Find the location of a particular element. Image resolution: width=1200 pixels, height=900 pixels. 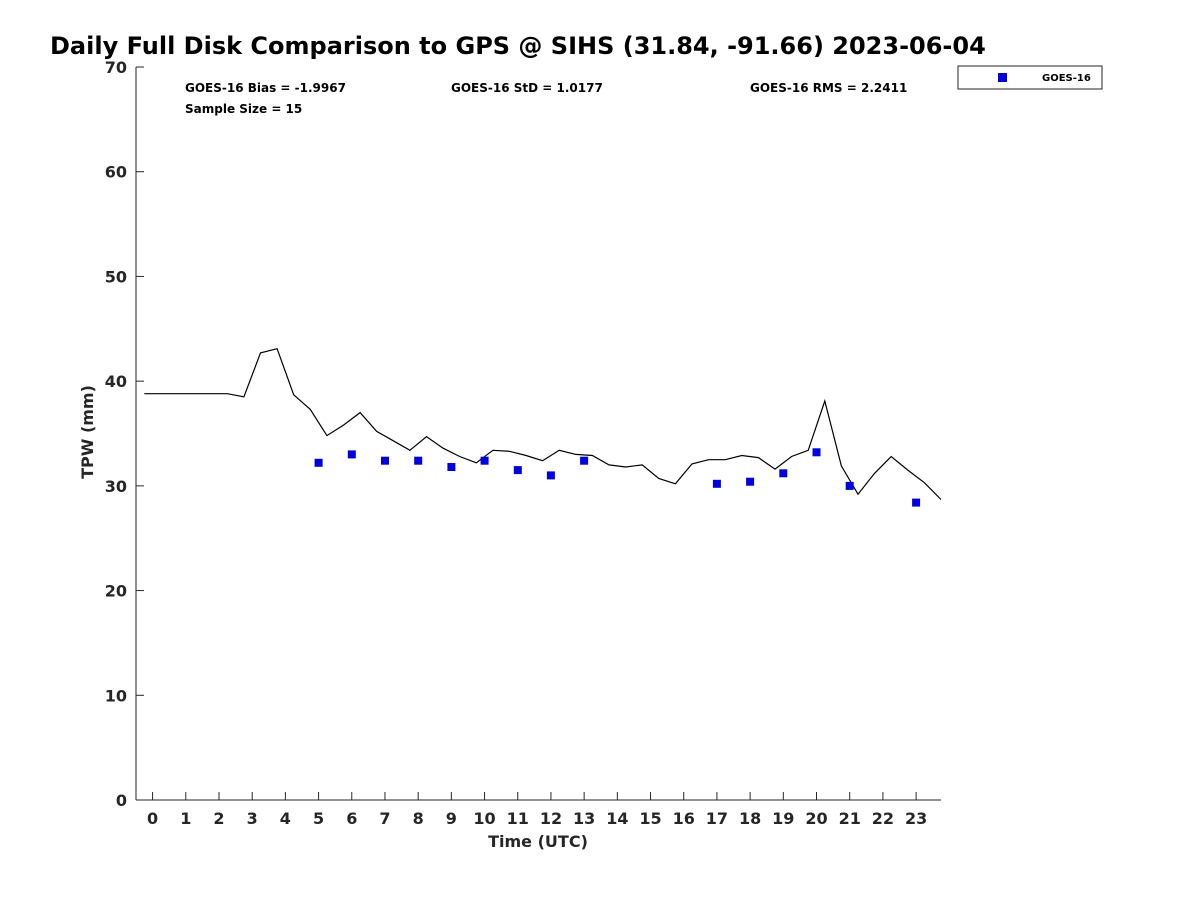

legend-box is located at coordinates (1030, 77).